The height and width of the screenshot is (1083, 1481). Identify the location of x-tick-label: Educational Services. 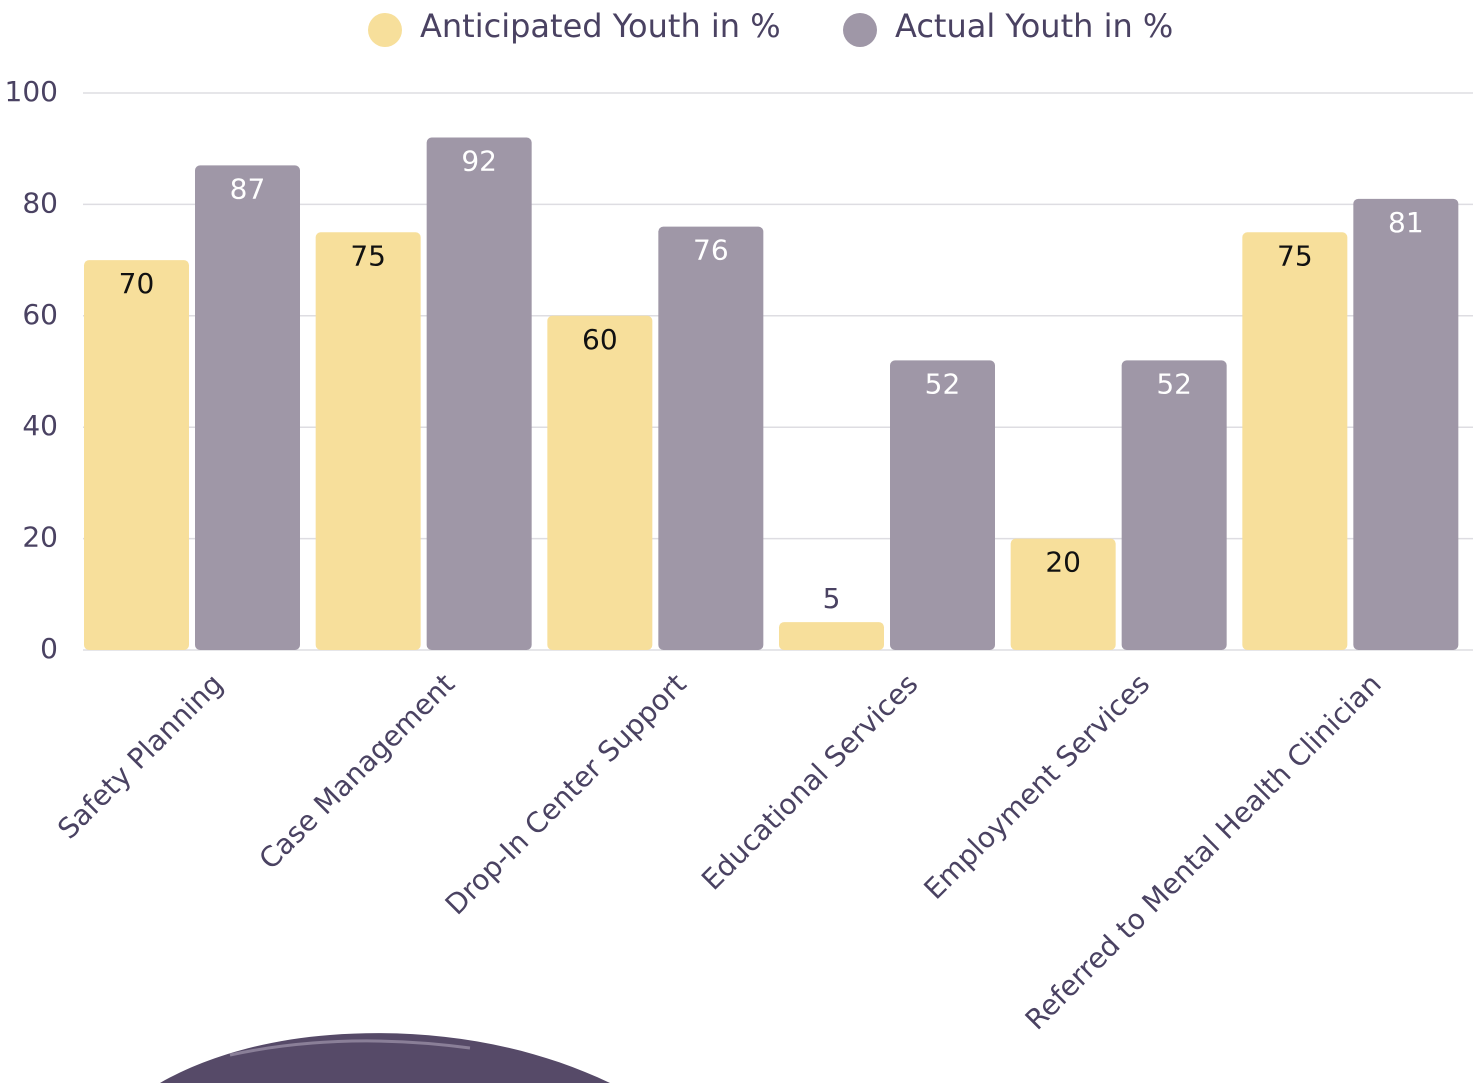
(809, 781).